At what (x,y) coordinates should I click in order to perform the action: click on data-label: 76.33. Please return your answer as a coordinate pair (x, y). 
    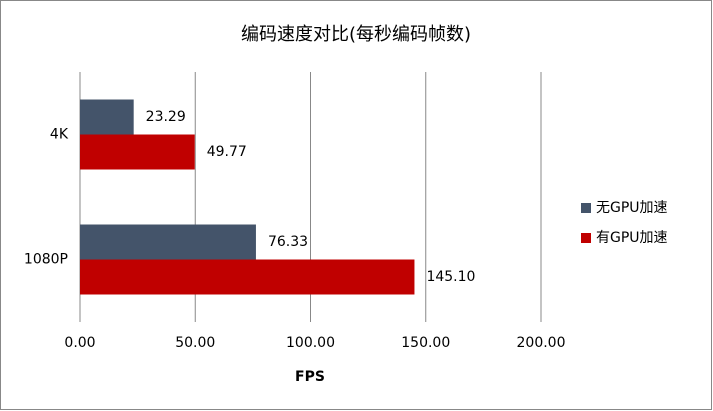
    Looking at the image, I should click on (288, 242).